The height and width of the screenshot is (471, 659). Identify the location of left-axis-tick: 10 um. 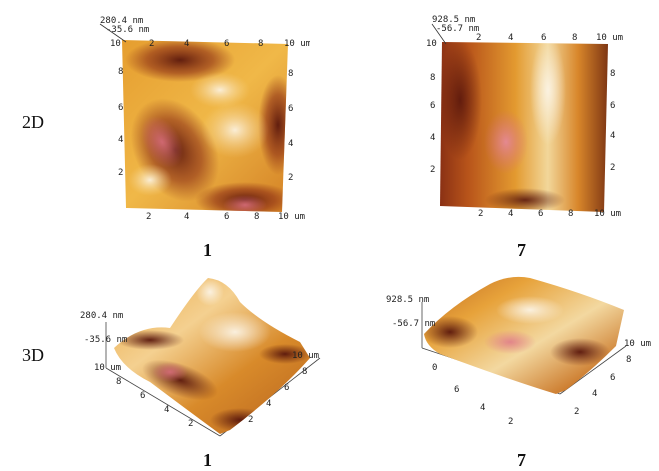
(107, 368).